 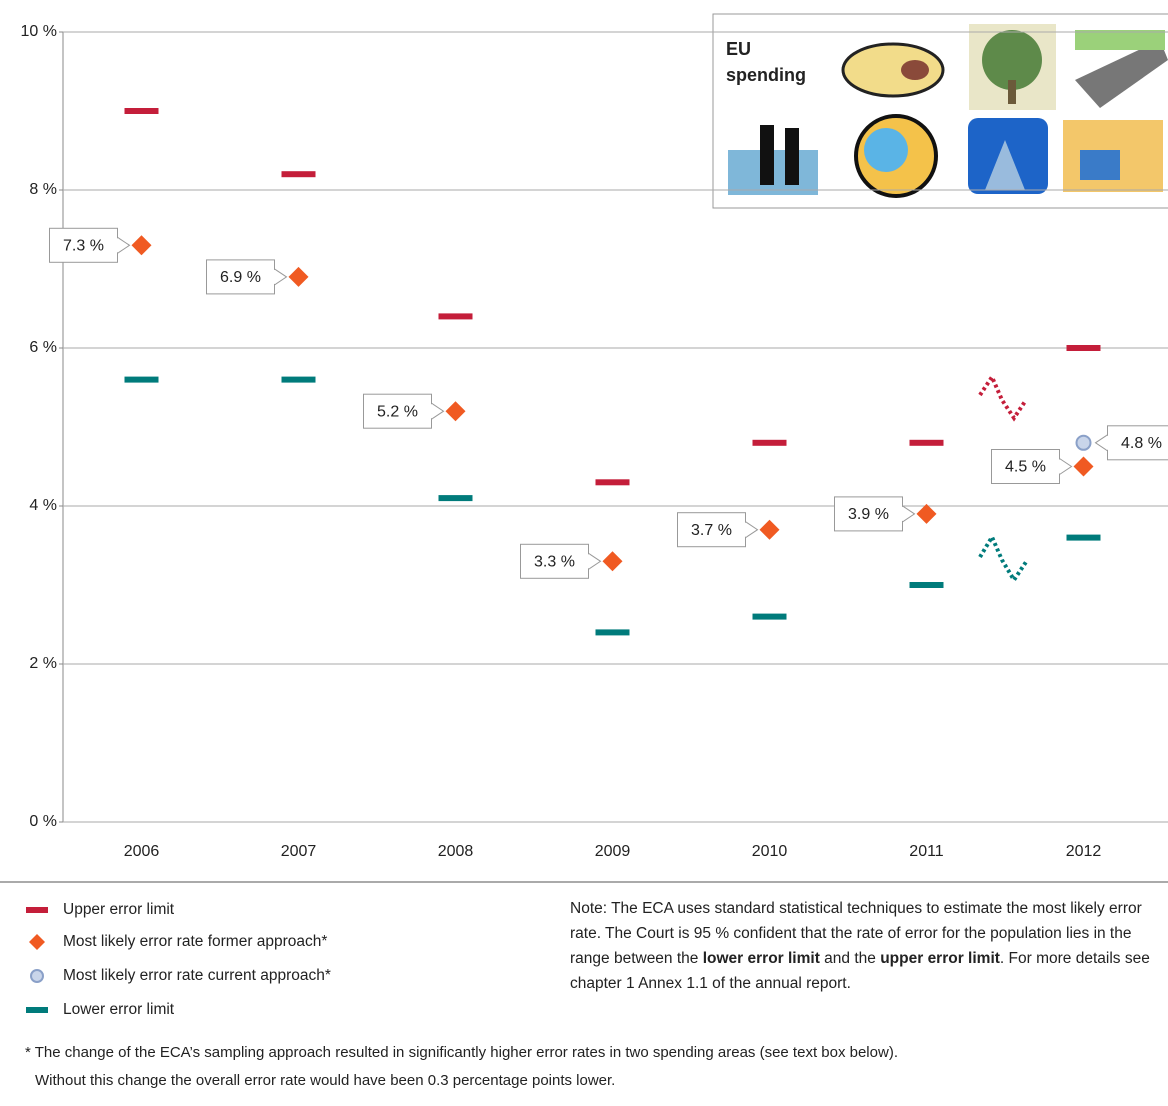 What do you see at coordinates (738, 49) in the screenshot?
I see `inset-title: EU` at bounding box center [738, 49].